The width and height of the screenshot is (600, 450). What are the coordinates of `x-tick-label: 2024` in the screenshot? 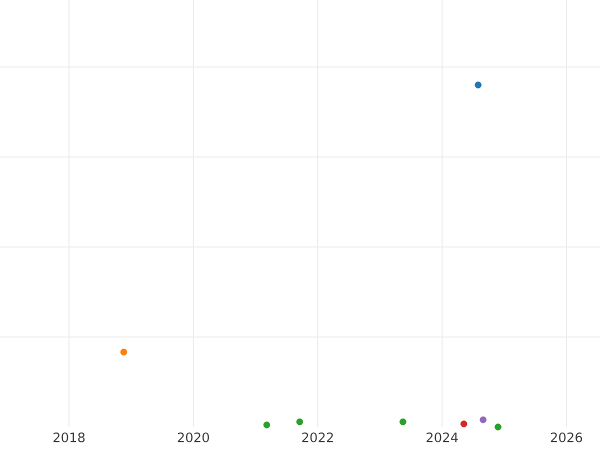 It's located at (442, 437).